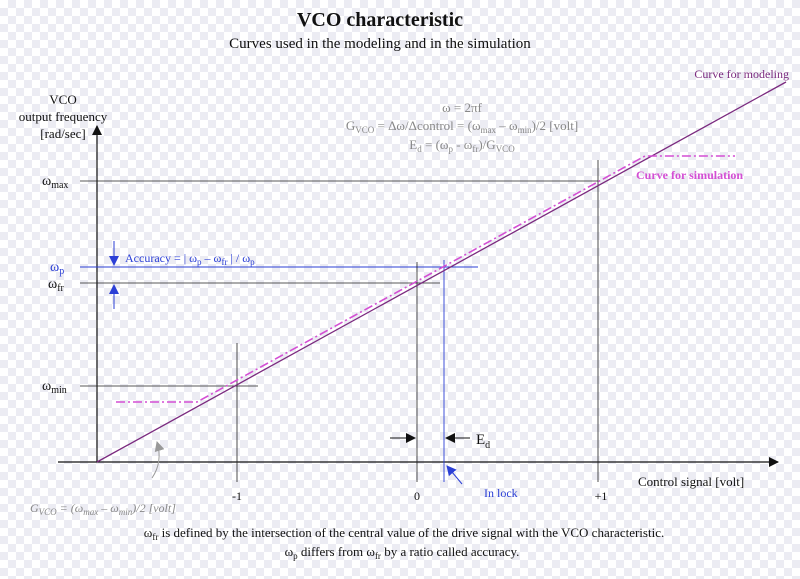 The image size is (800, 579). What do you see at coordinates (190, 259) in the screenshot?
I see `accuracy-formula: Accuracy = | ωp – ωfr | / ωp` at bounding box center [190, 259].